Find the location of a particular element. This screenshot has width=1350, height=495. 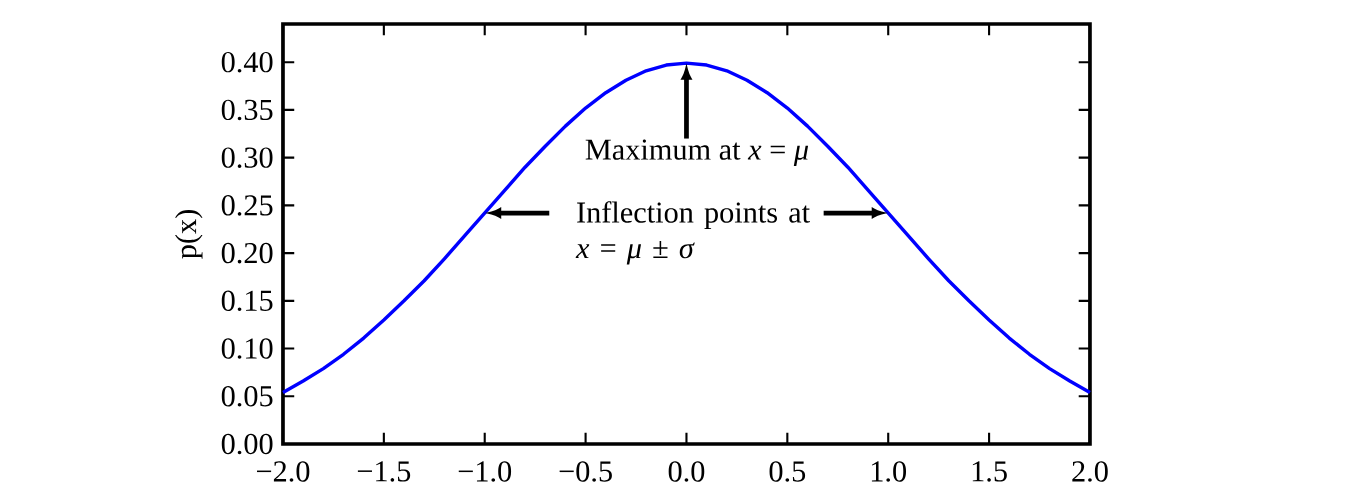

y-tick-label: 0.25 is located at coordinates (247, 205).